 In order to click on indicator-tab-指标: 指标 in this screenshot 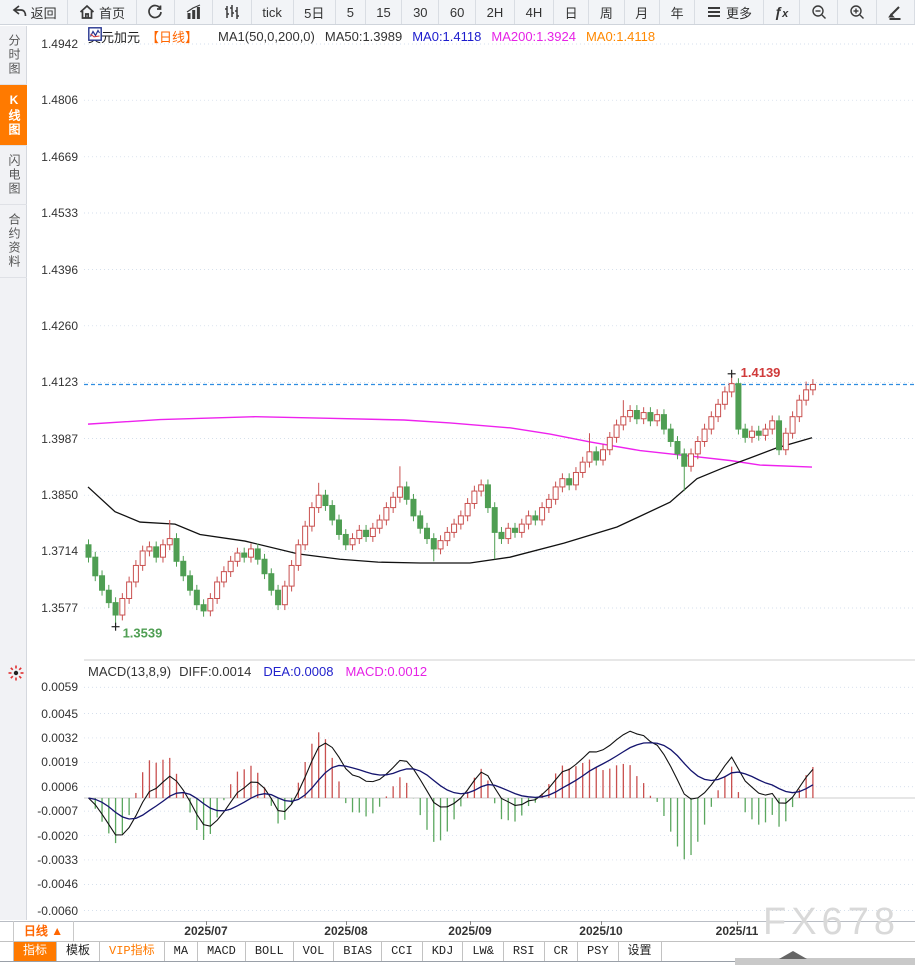, I will do `click(35, 951)`.